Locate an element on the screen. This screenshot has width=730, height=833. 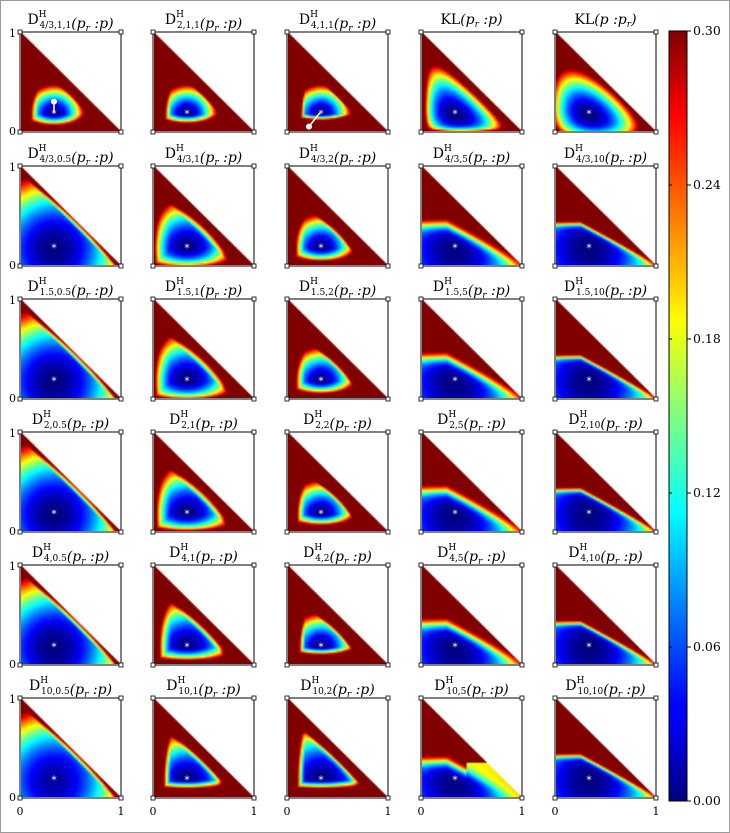
panel-title: DH 2,10(pr :p) is located at coordinates (605, 422).